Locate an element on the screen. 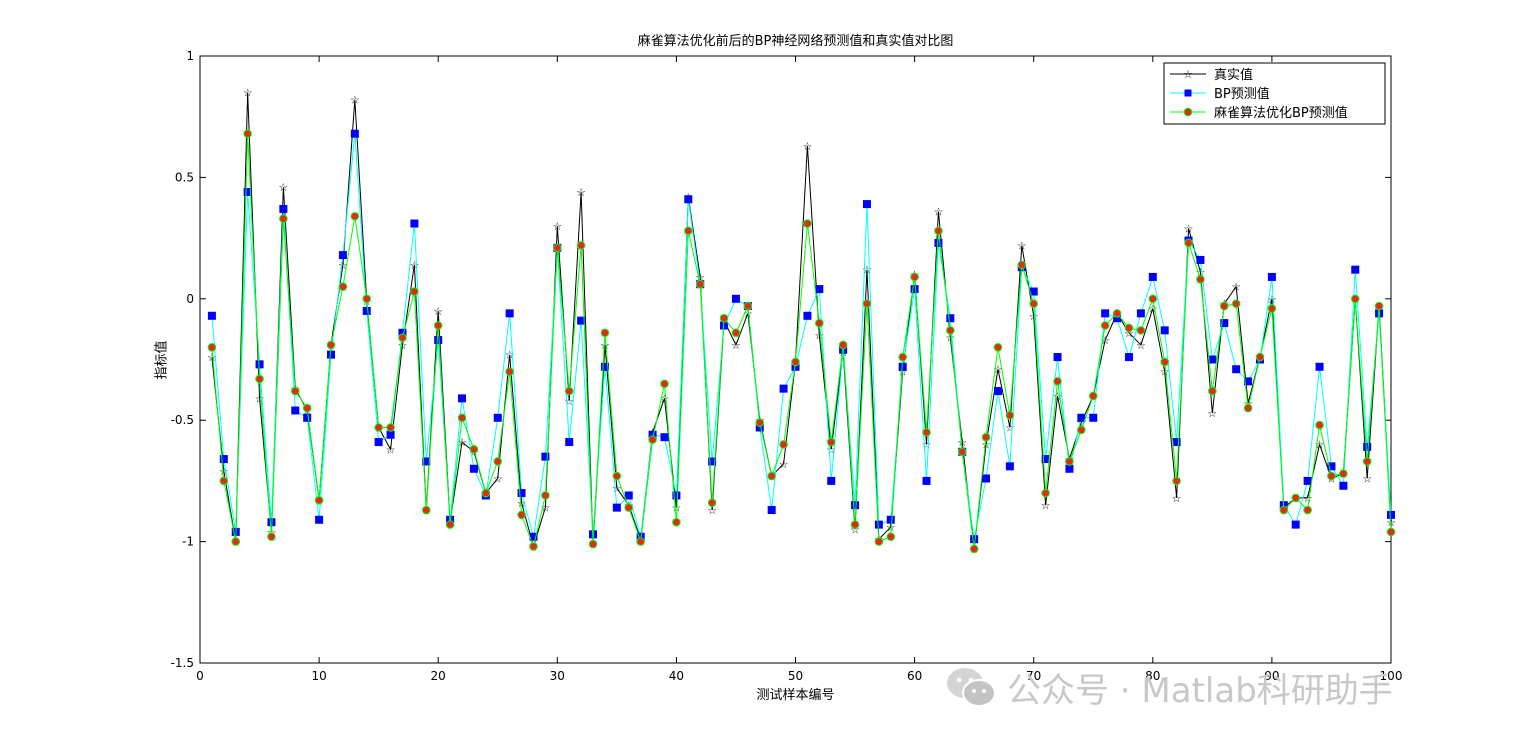  legend-marker is located at coordinates (1188, 112).